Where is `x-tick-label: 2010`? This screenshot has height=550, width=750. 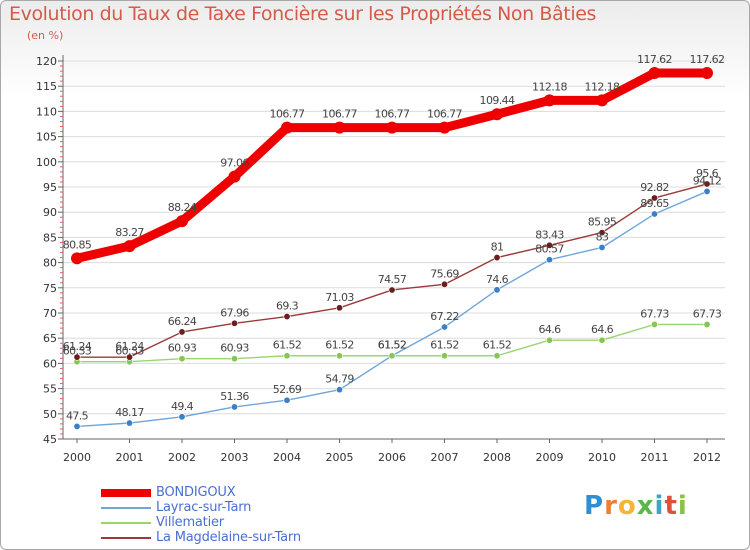
x-tick-label: 2010 is located at coordinates (602, 457).